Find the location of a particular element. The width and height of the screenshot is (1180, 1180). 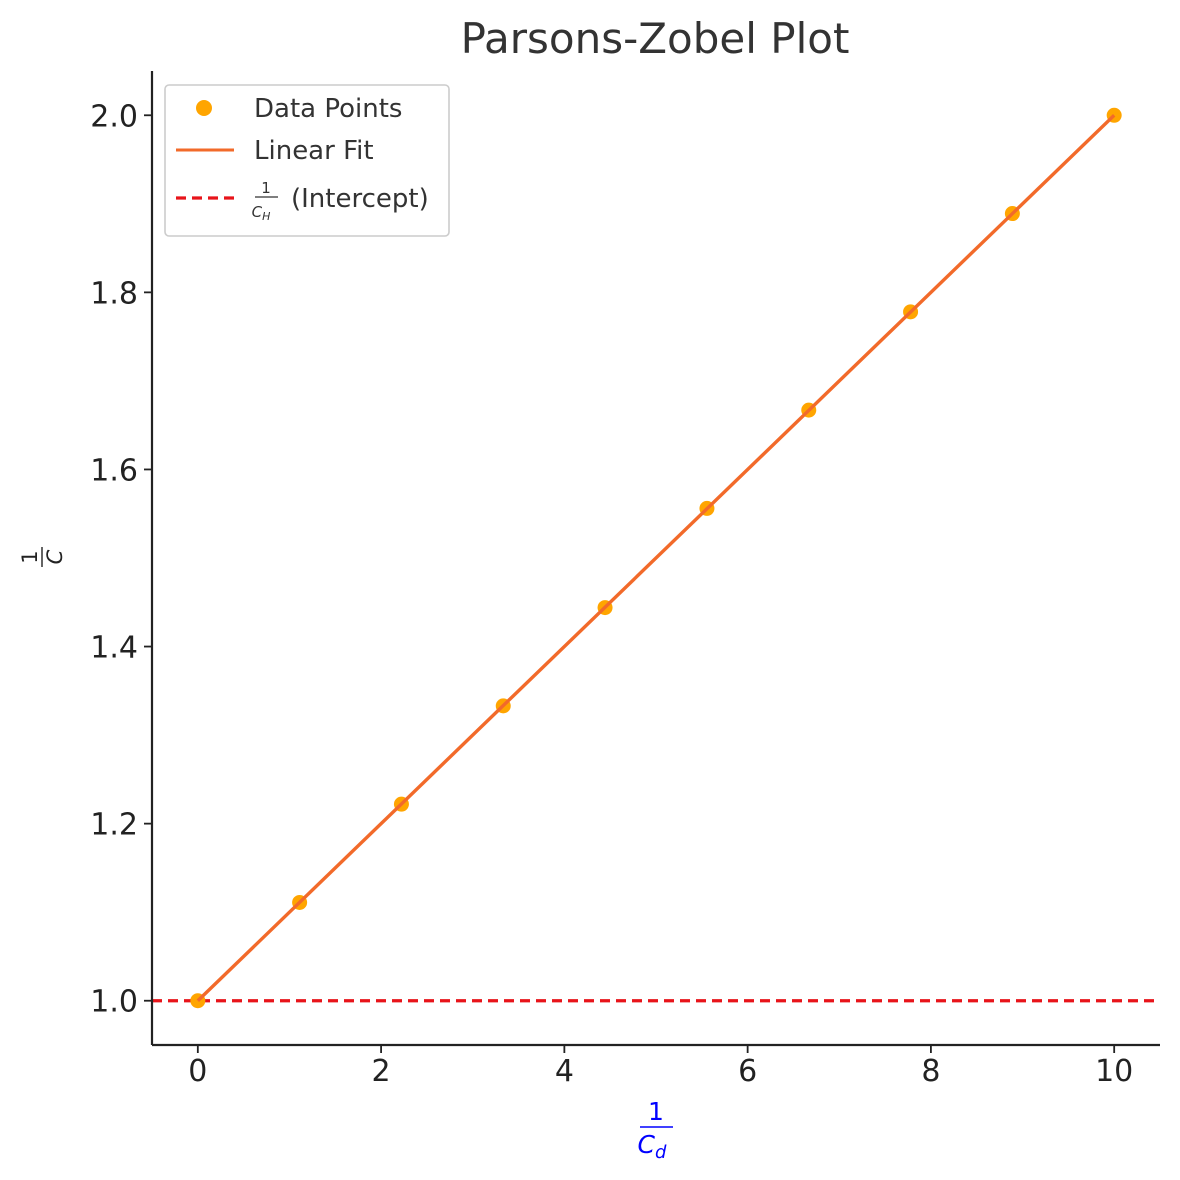

y-tick-label: 2.0 is located at coordinates (114, 116).